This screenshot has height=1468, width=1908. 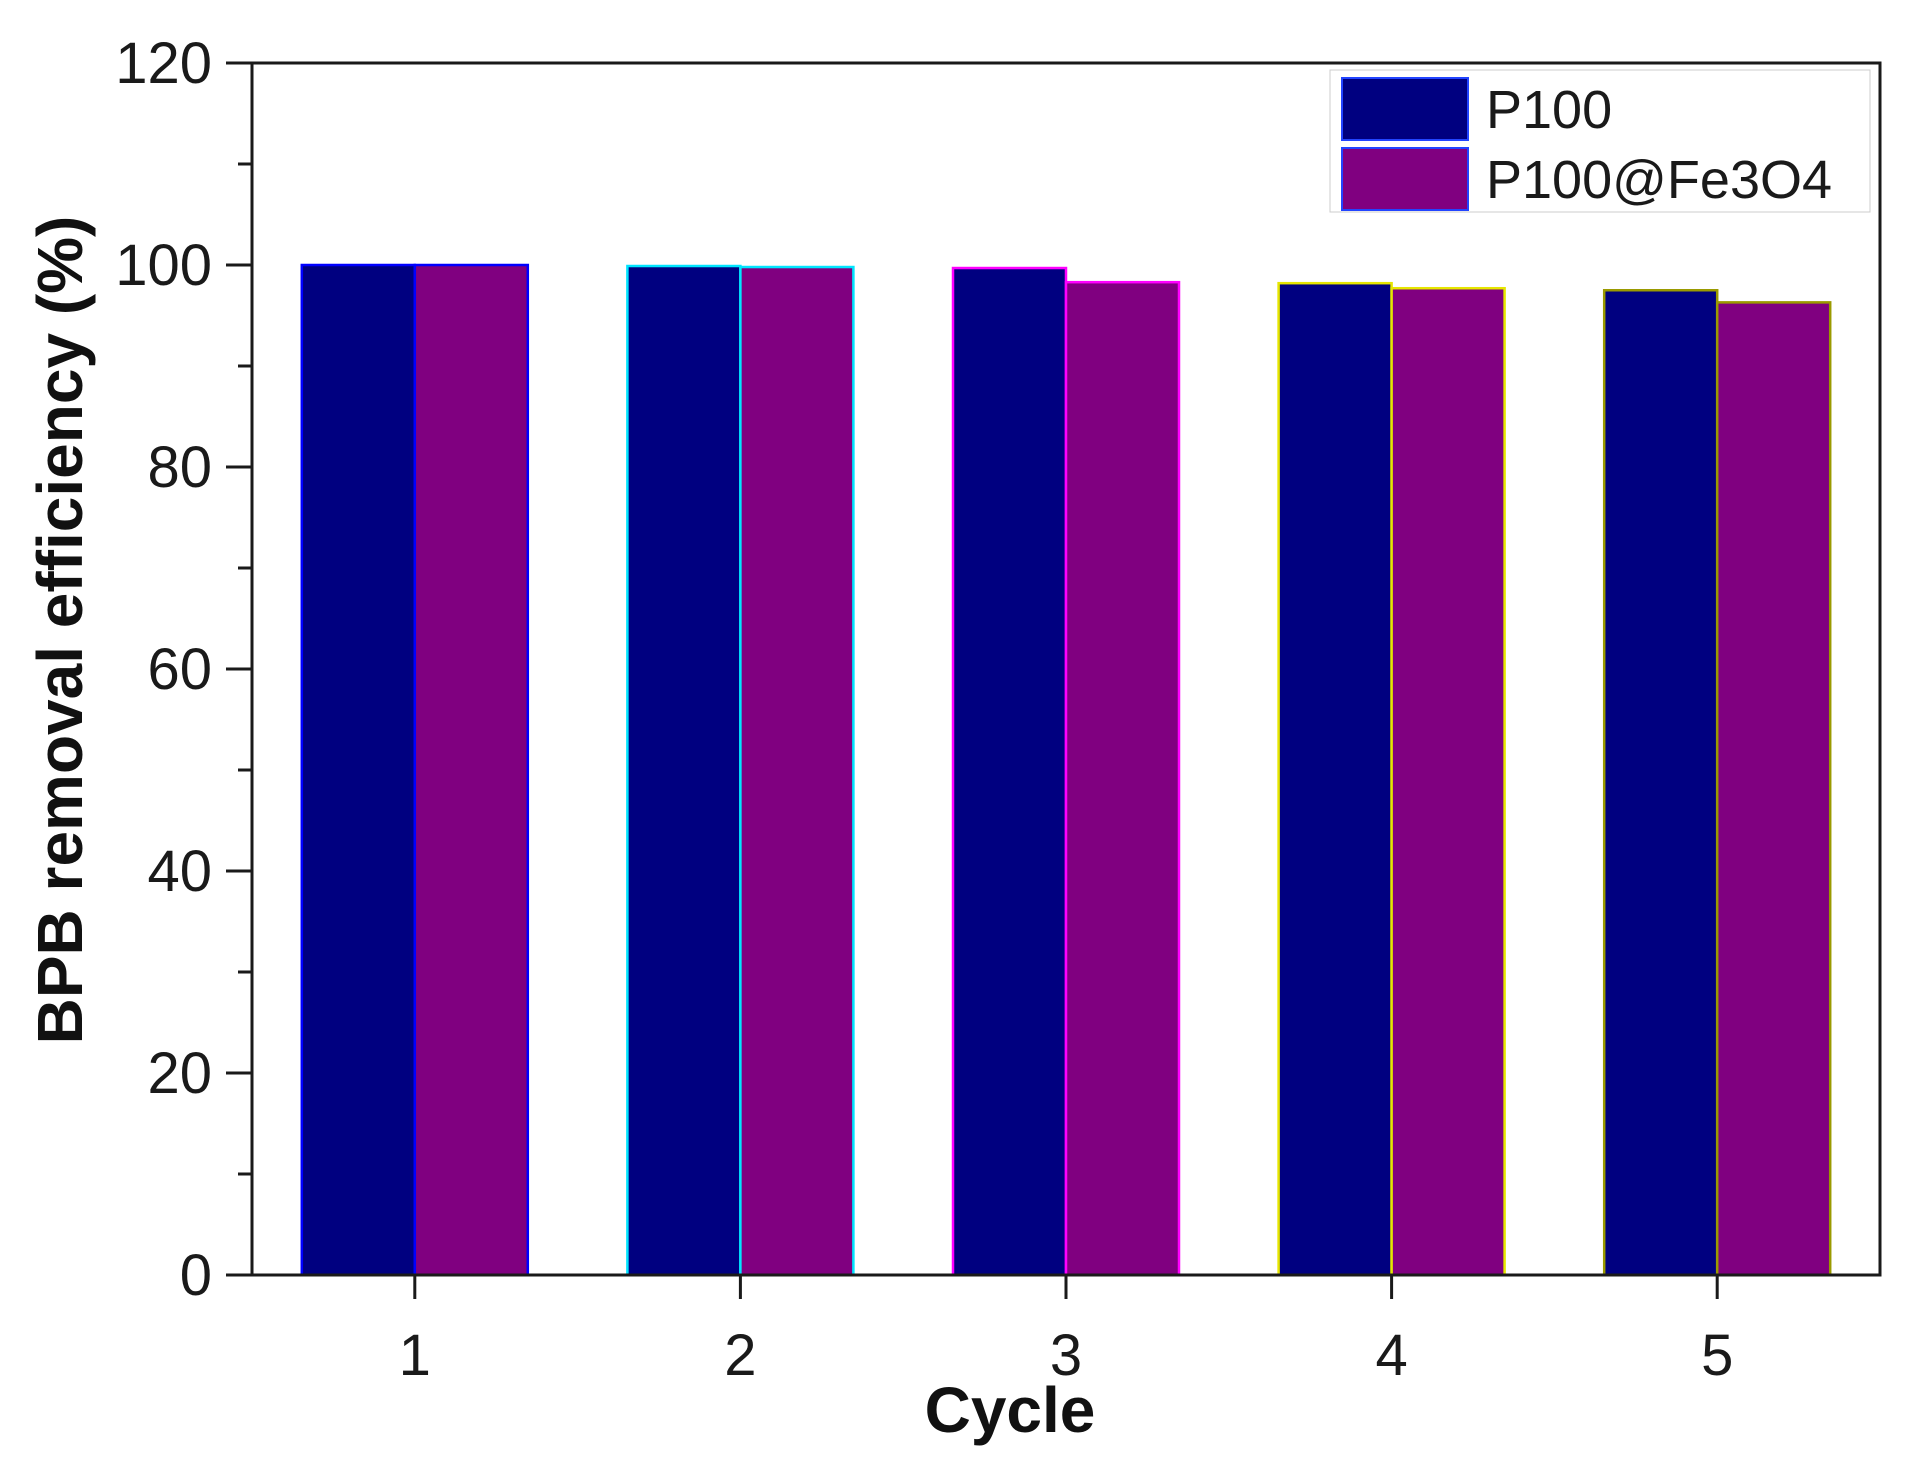 I want to click on legend-label-1: P100, so click(x=1549, y=110).